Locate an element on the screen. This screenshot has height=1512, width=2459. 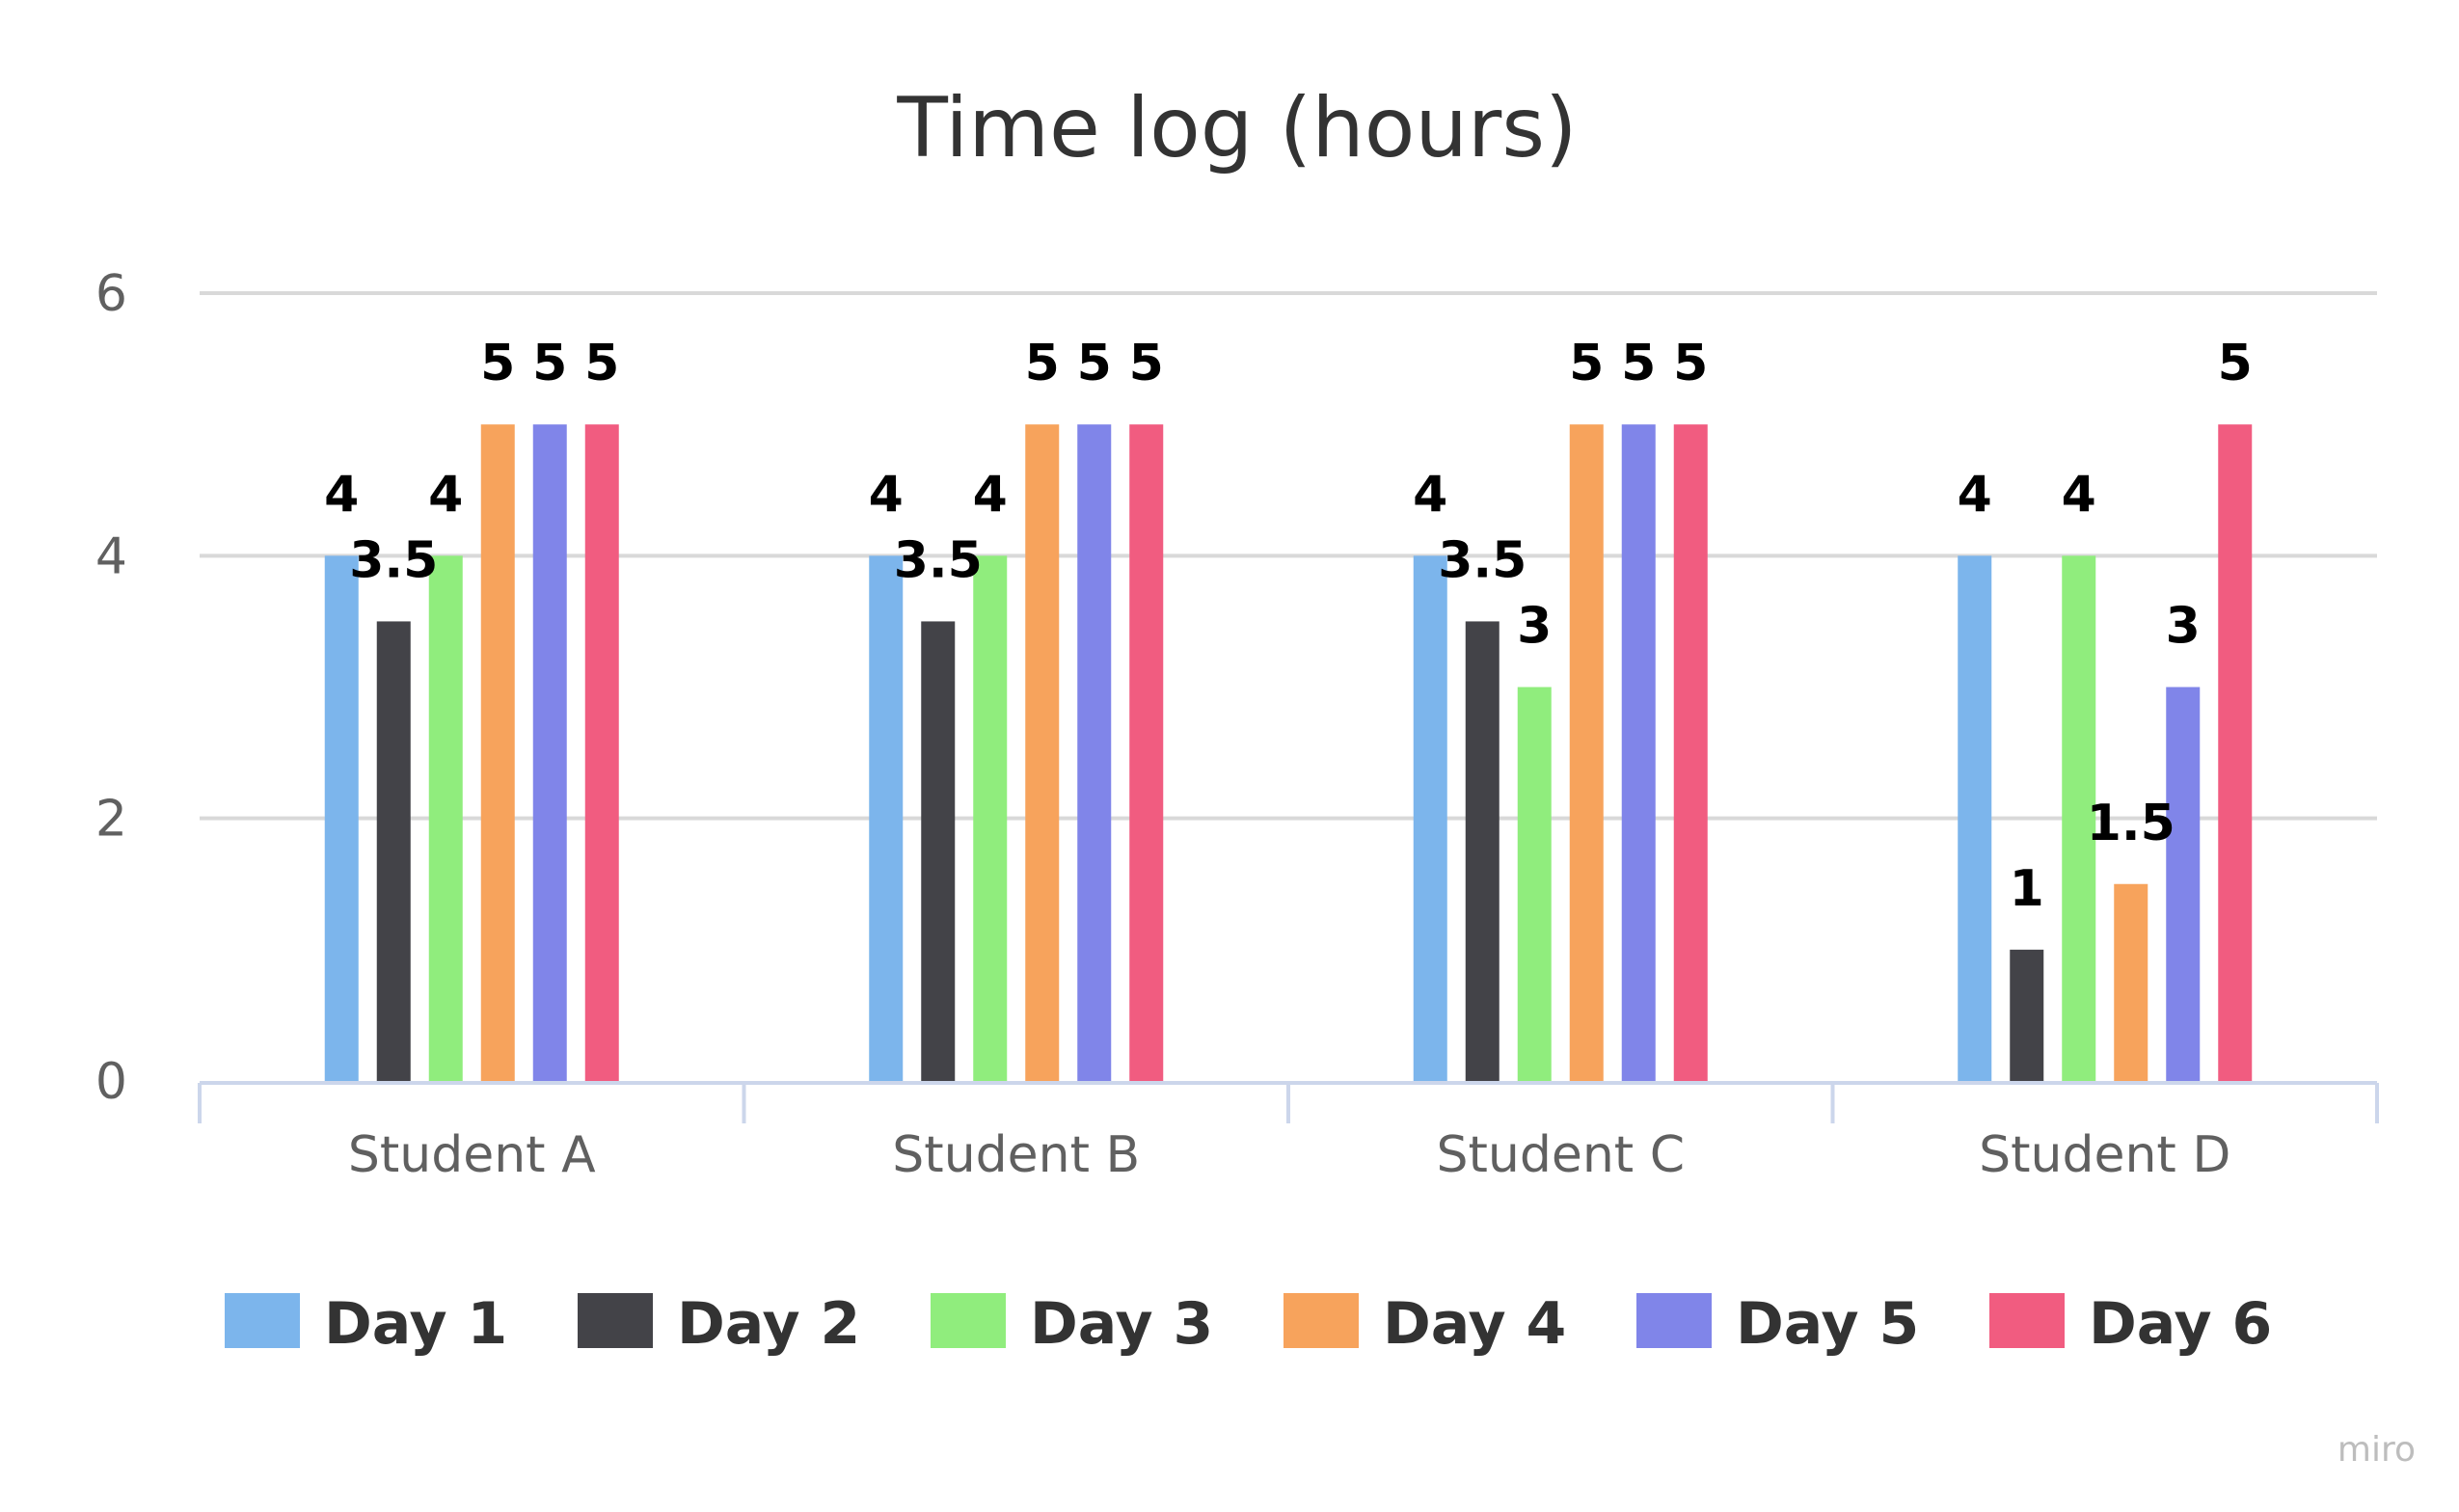
chart-title: Time log (hours) is located at coordinates (1237, 128).